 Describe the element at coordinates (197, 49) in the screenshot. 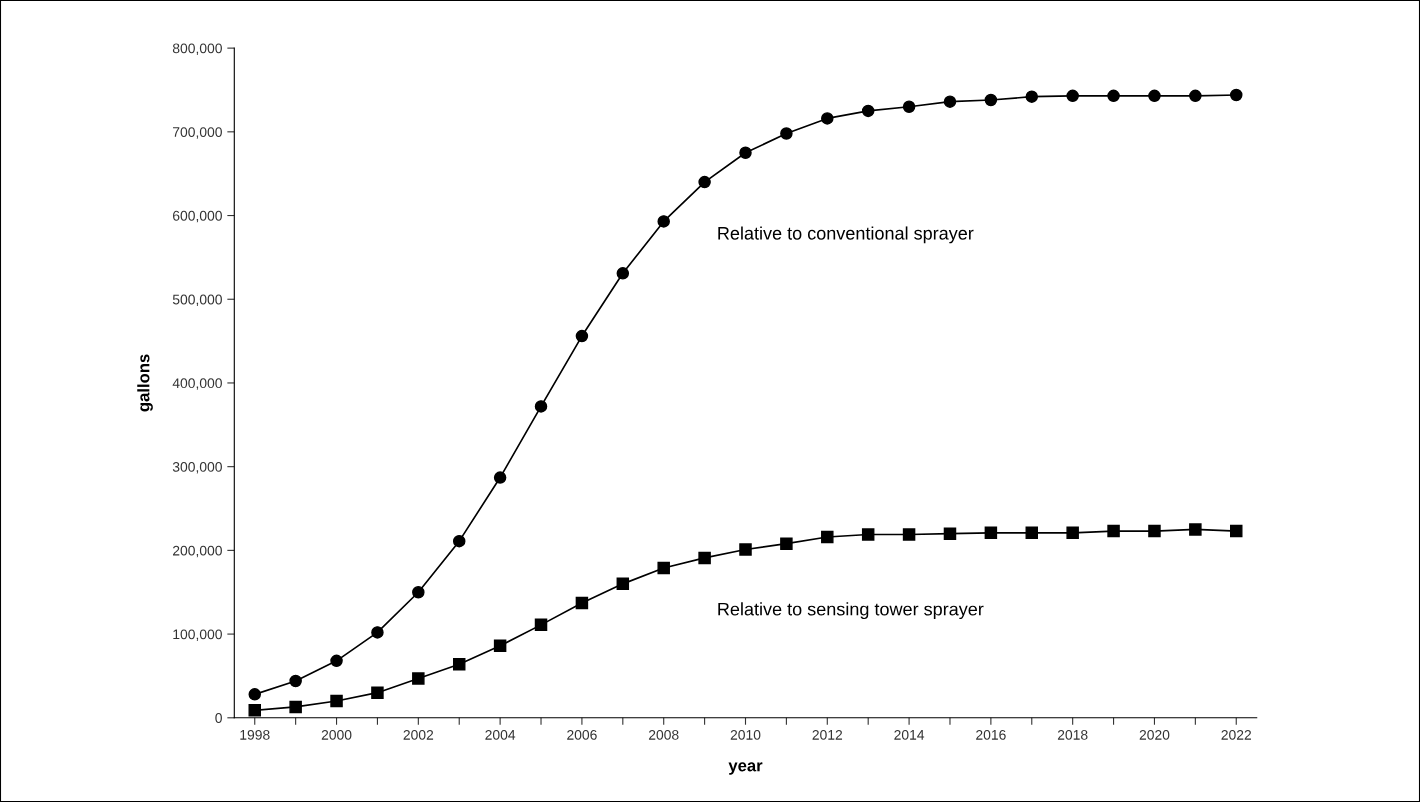

I see `y-tick-label: 800,000` at that location.